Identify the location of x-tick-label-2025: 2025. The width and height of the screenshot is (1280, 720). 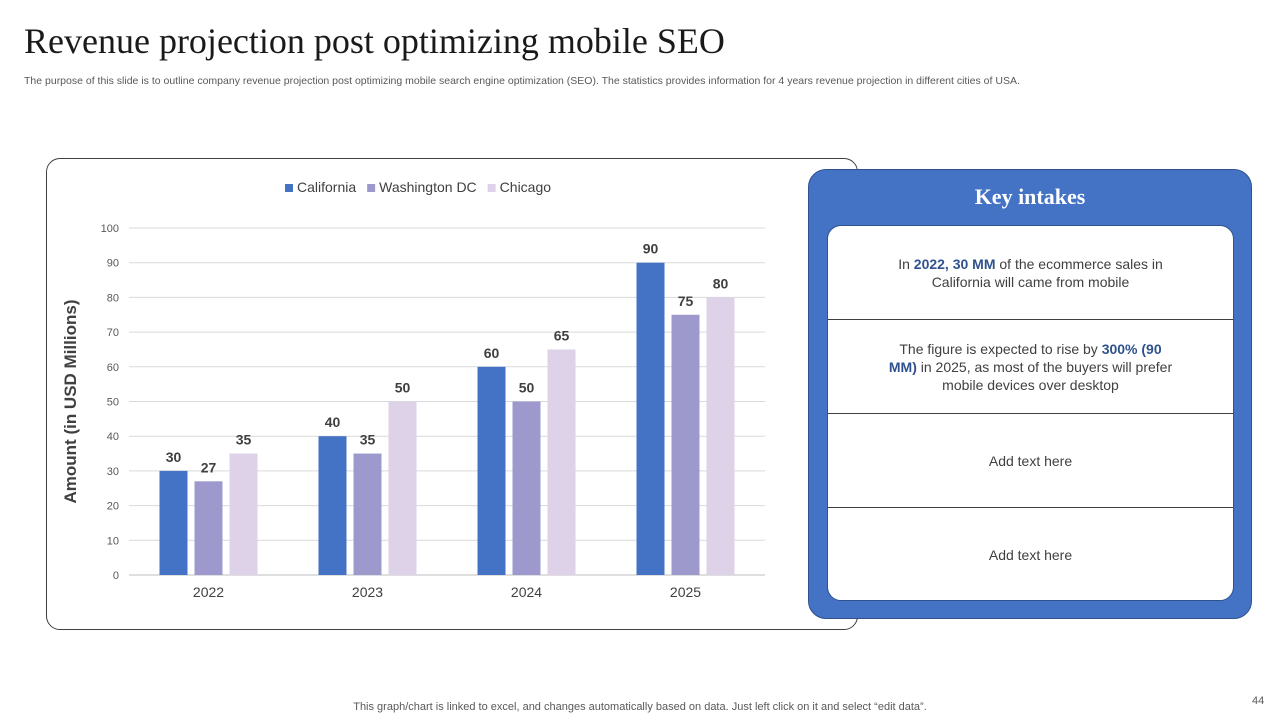
(685, 592).